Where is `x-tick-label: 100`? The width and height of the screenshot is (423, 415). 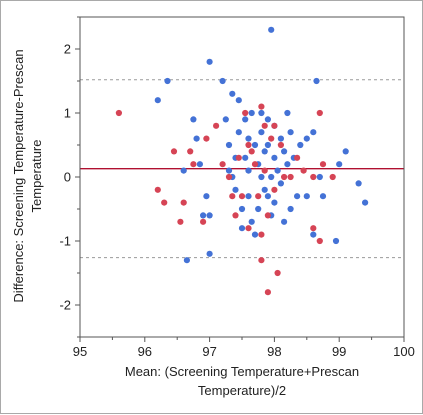
x-tick-label: 100 is located at coordinates (404, 351).